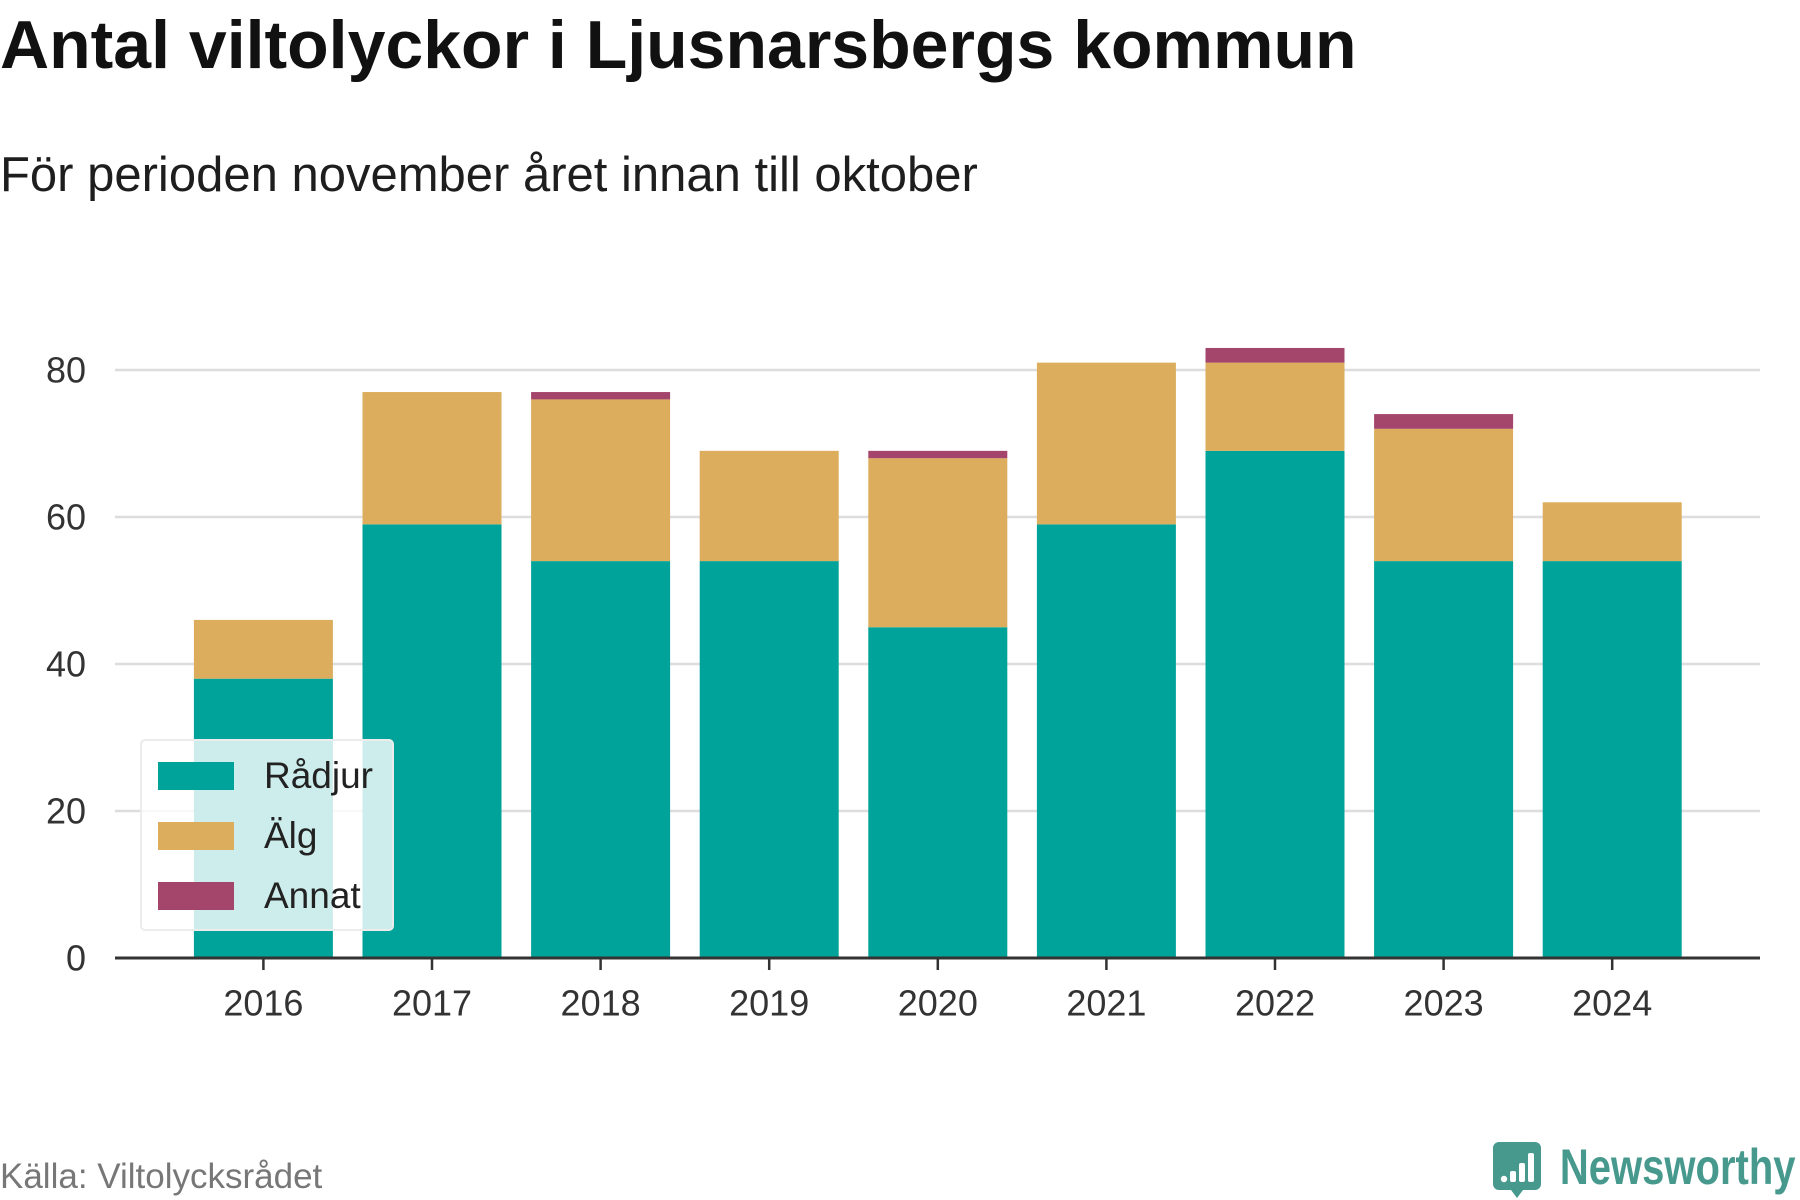 This screenshot has width=1800, height=1200. Describe the element at coordinates (1513, 1176) in the screenshot. I see `logo-bar-small` at that location.